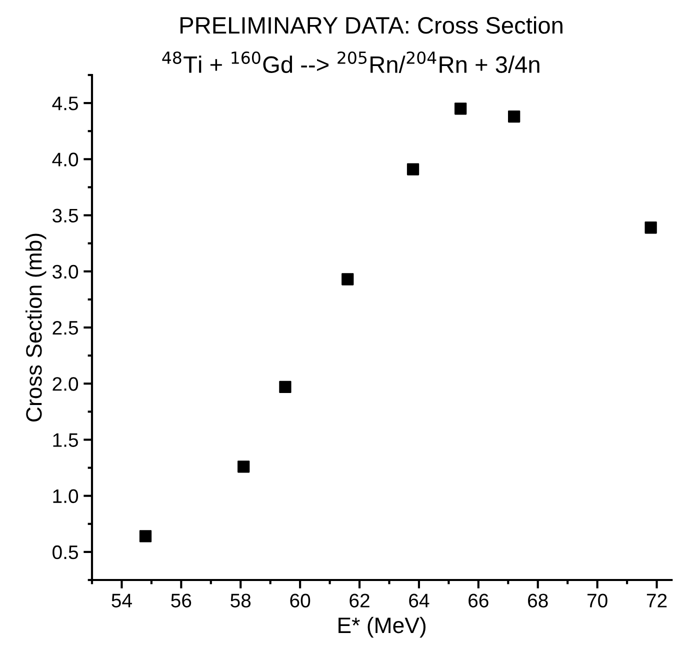 The height and width of the screenshot is (657, 675). What do you see at coordinates (351, 62) in the screenshot?
I see `chart-subtitle: $^{48}$Ti + $^{160}$Gd --> $^{205}$Rn/$^{204}$Rn + 3/4n` at bounding box center [351, 62].